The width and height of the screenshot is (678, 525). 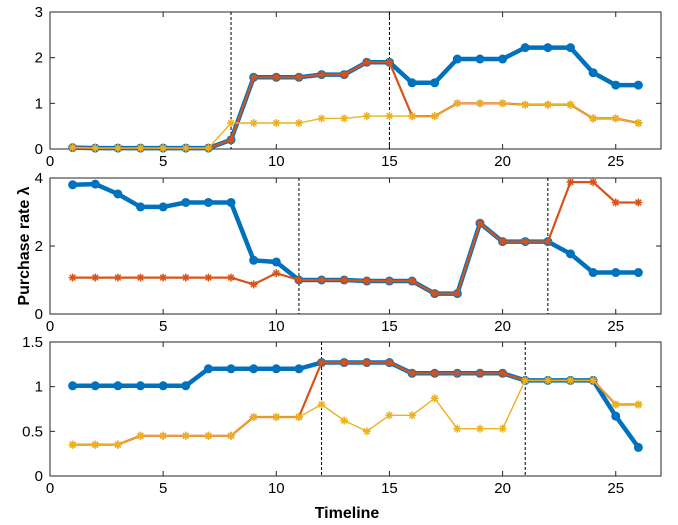 I want to click on y-tick-label: 0.5, so click(x=32, y=431).